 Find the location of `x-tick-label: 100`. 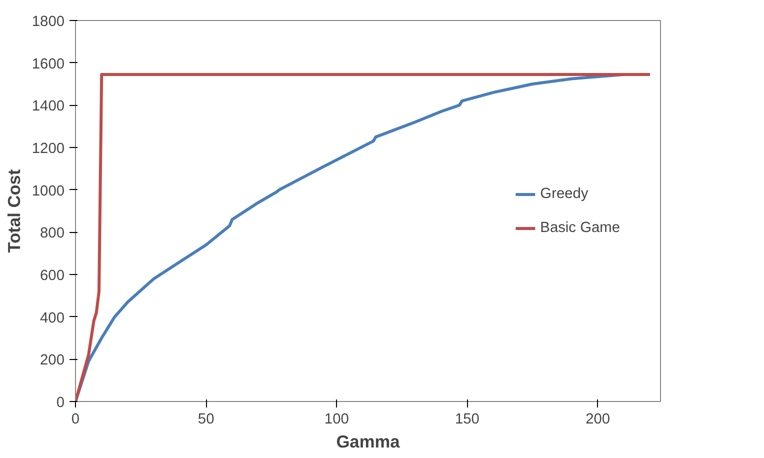

x-tick-label: 100 is located at coordinates (336, 420).